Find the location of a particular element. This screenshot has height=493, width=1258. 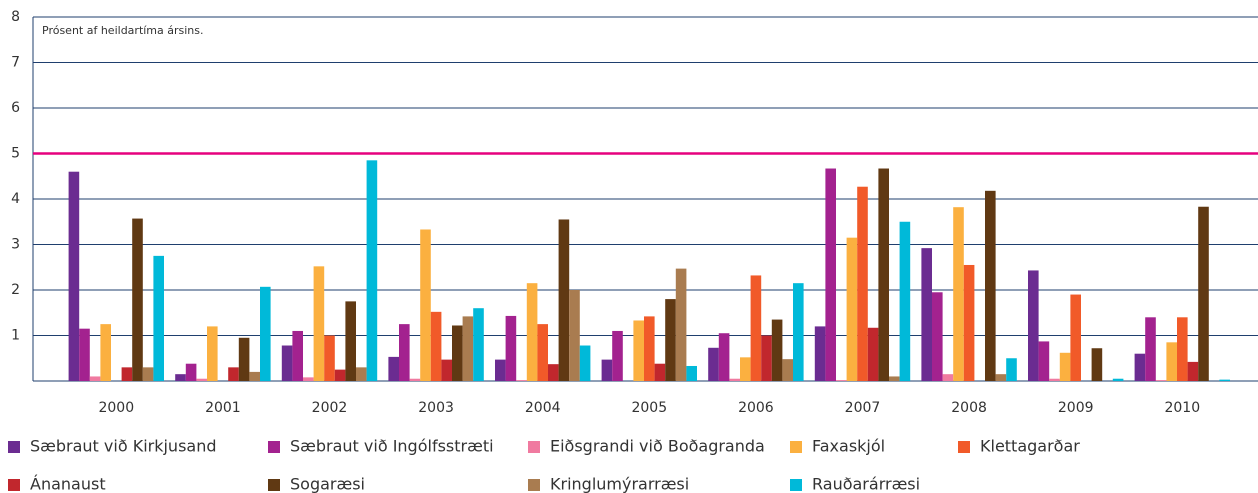

x-tick-label: 2004 is located at coordinates (543, 408).